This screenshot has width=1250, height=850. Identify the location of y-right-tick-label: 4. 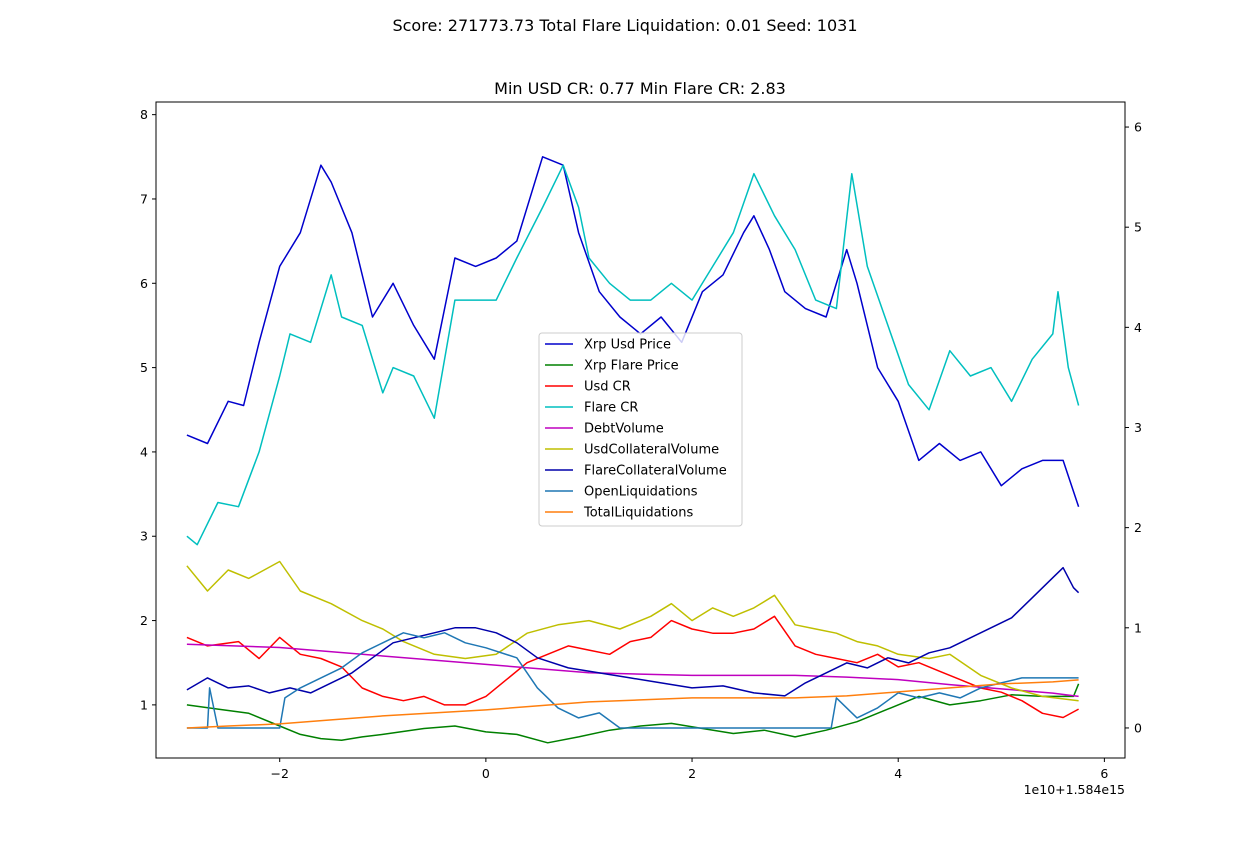
(1138, 327).